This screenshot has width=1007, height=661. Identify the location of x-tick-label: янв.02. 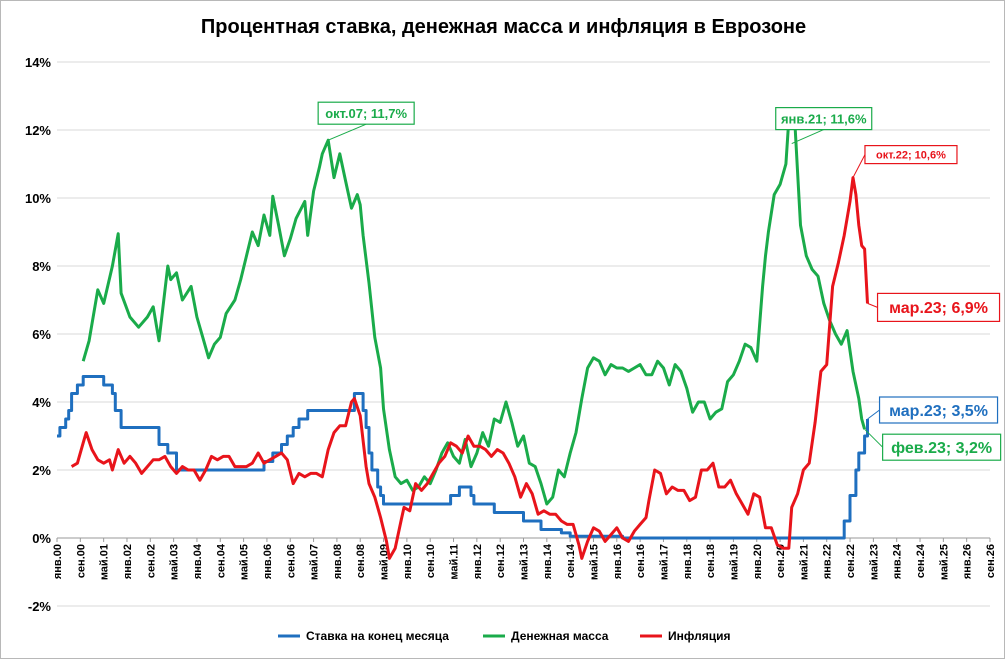
(128, 561).